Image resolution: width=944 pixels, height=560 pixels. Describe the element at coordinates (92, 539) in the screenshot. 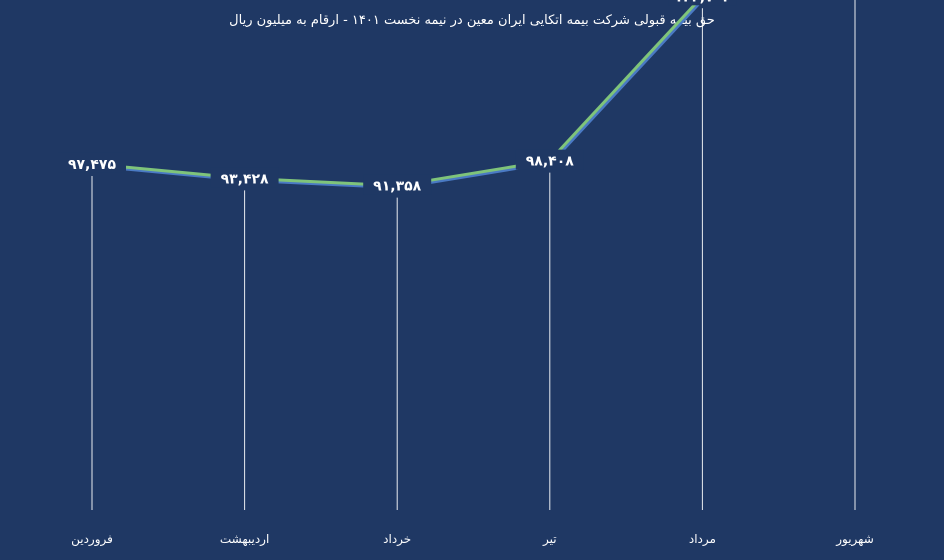

I see `x-tick-label: فروردین` at that location.